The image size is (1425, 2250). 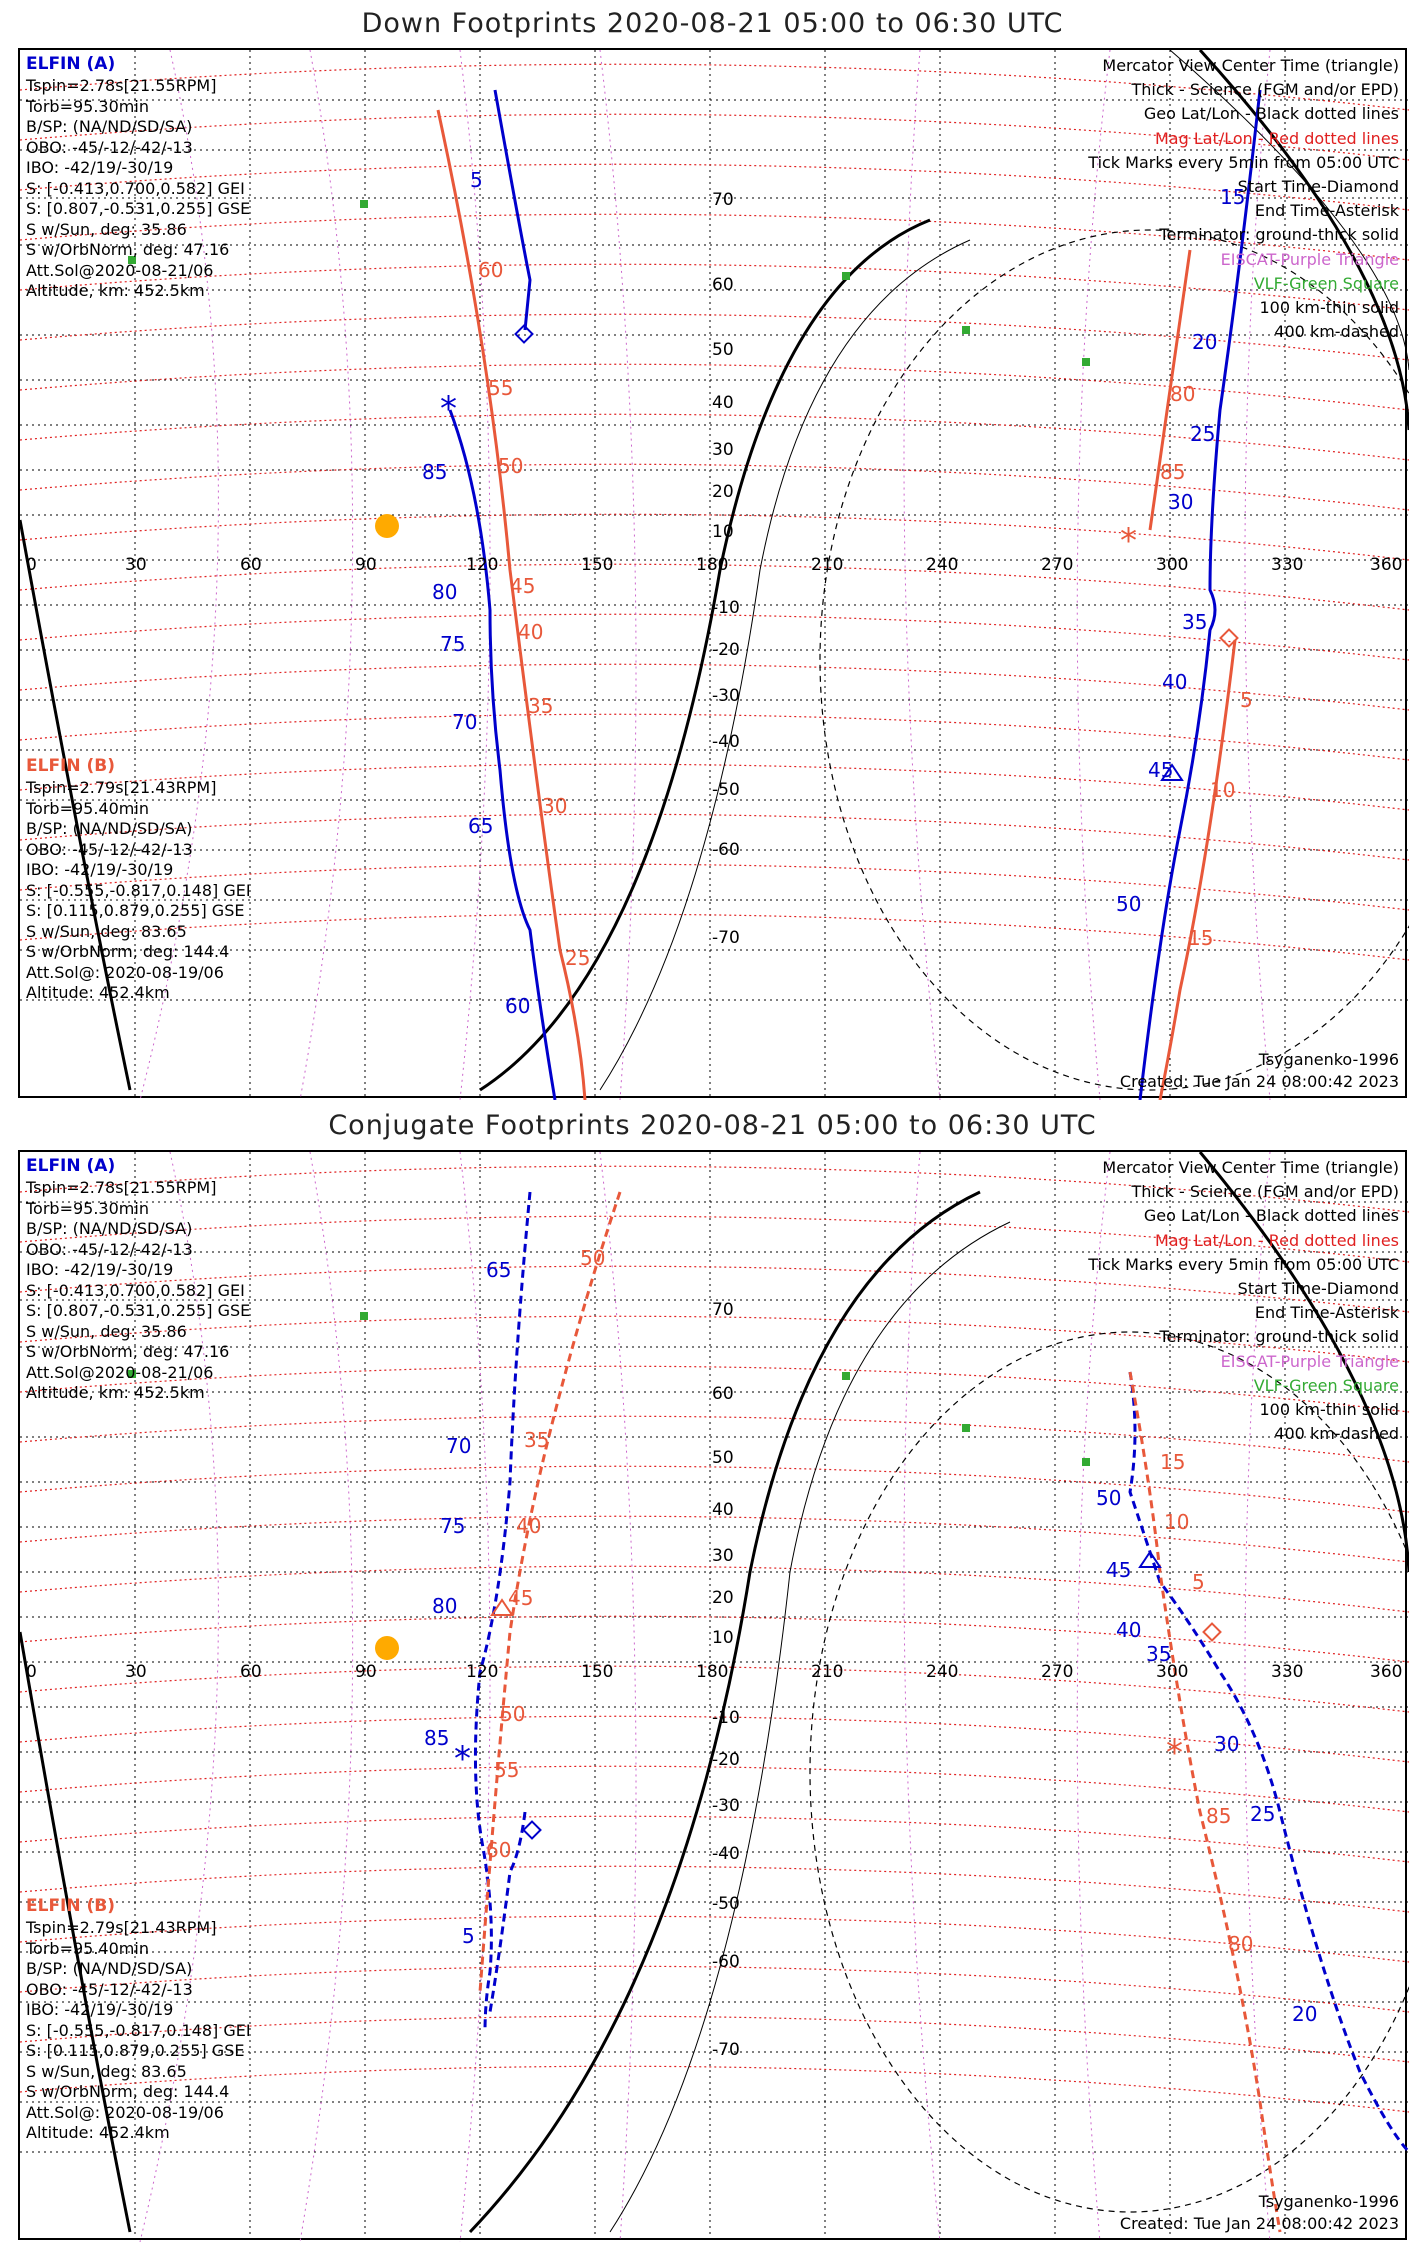 I want to click on probe-b-param: S: [0.115,0.879,0.255] GSE, so click(x=135, y=2050).